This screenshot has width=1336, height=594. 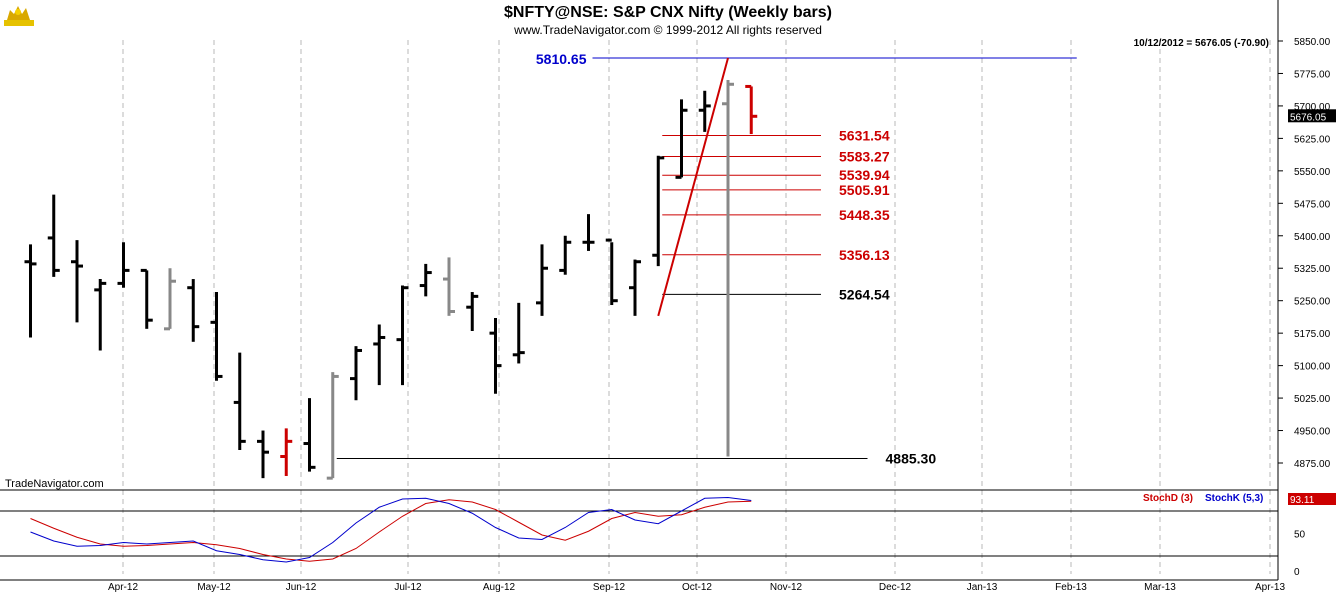 What do you see at coordinates (786, 587) in the screenshot?
I see `x-tick-label: Nov-12` at bounding box center [786, 587].